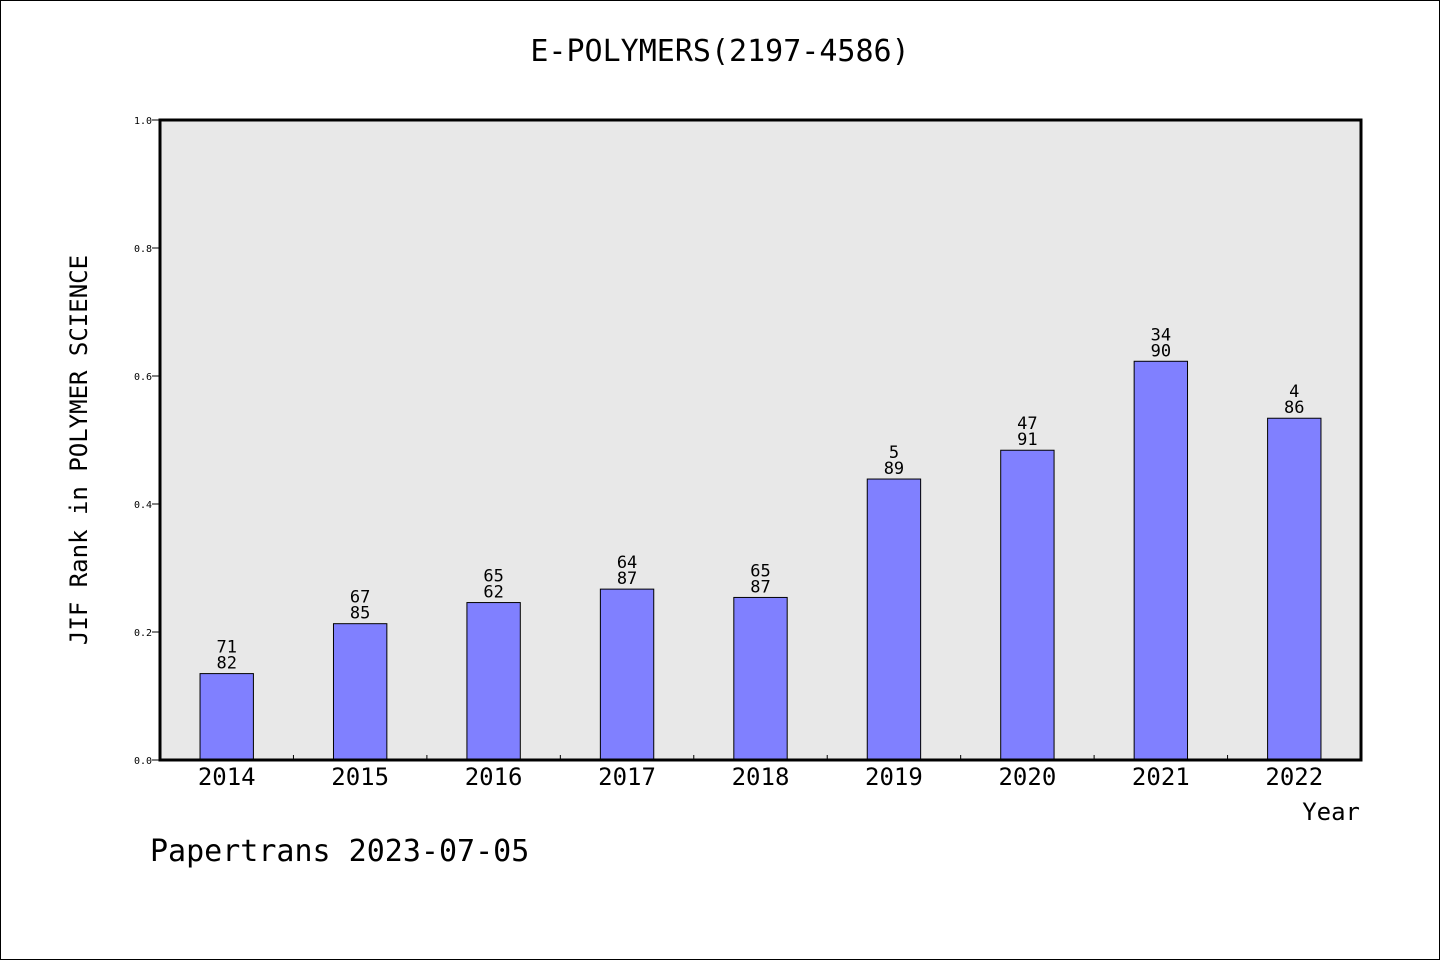 This screenshot has height=960, width=1440. I want to click on bar-label-top: 71, so click(226, 648).